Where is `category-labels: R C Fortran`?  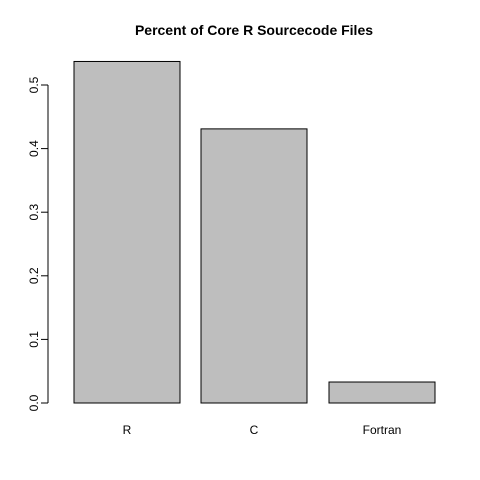
category-labels: R C Fortran is located at coordinates (262, 430).